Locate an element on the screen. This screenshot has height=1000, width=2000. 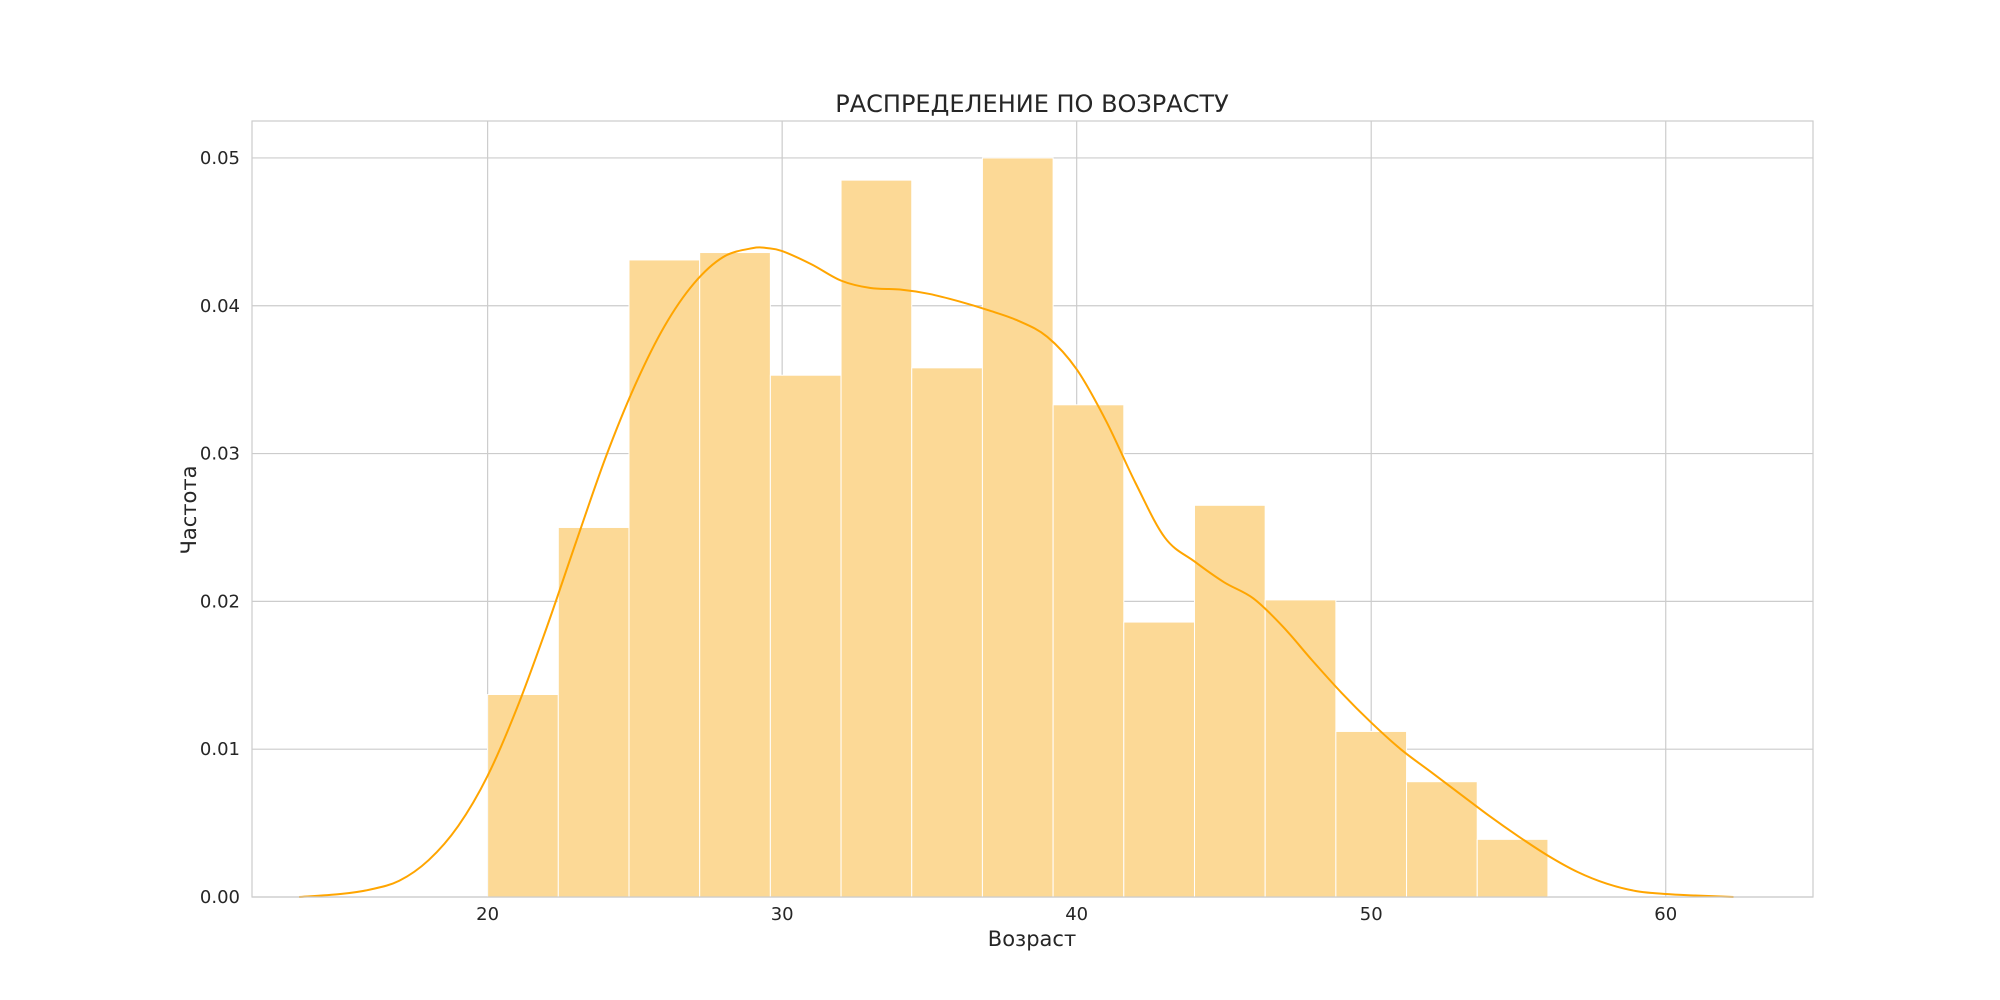
x-axis-ticks: 20 30 40 50 60 is located at coordinates (1076, 914).